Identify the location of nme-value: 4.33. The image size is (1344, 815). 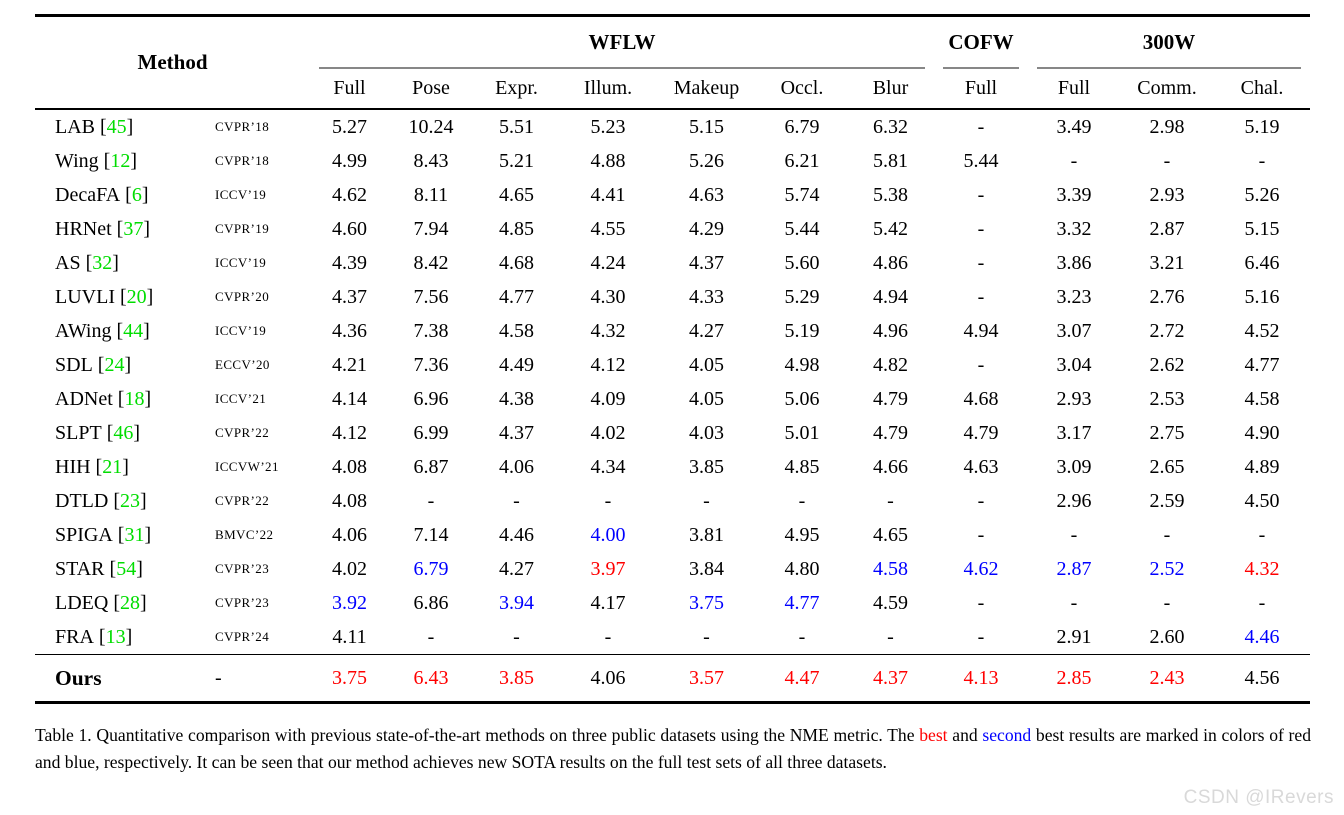
(706, 296).